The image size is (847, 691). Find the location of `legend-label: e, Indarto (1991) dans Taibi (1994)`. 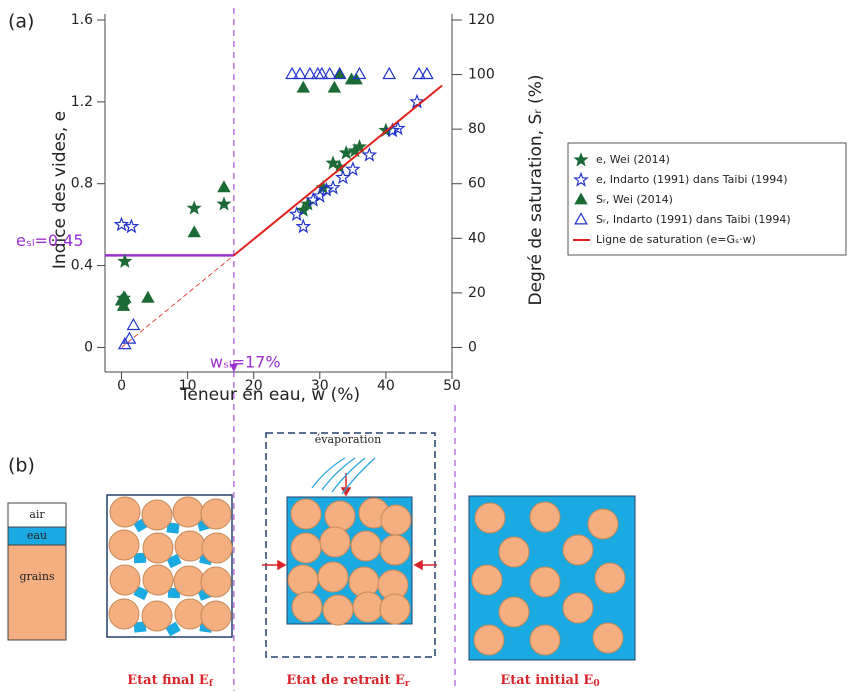

legend-label: e, Indarto (1991) dans Taibi (1994) is located at coordinates (692, 179).